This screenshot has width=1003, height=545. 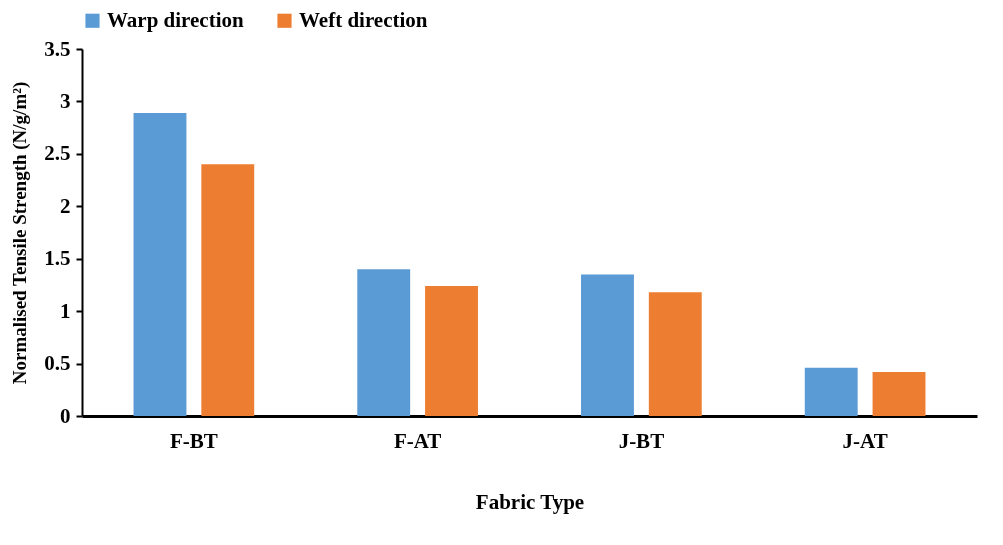 I want to click on y-tick-label: 2.5, so click(x=57, y=153).